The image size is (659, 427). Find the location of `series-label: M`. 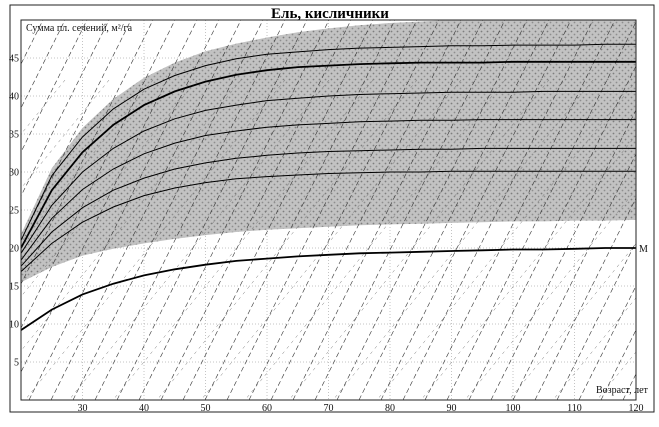

series-label: M is located at coordinates (643, 249).